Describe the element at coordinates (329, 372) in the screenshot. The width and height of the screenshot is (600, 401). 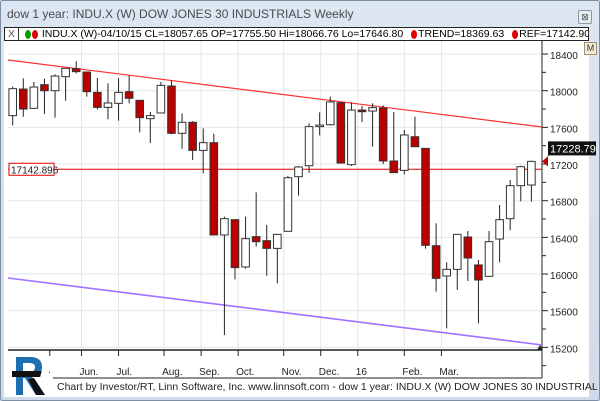
I see `x-tick-label: Dec.` at that location.